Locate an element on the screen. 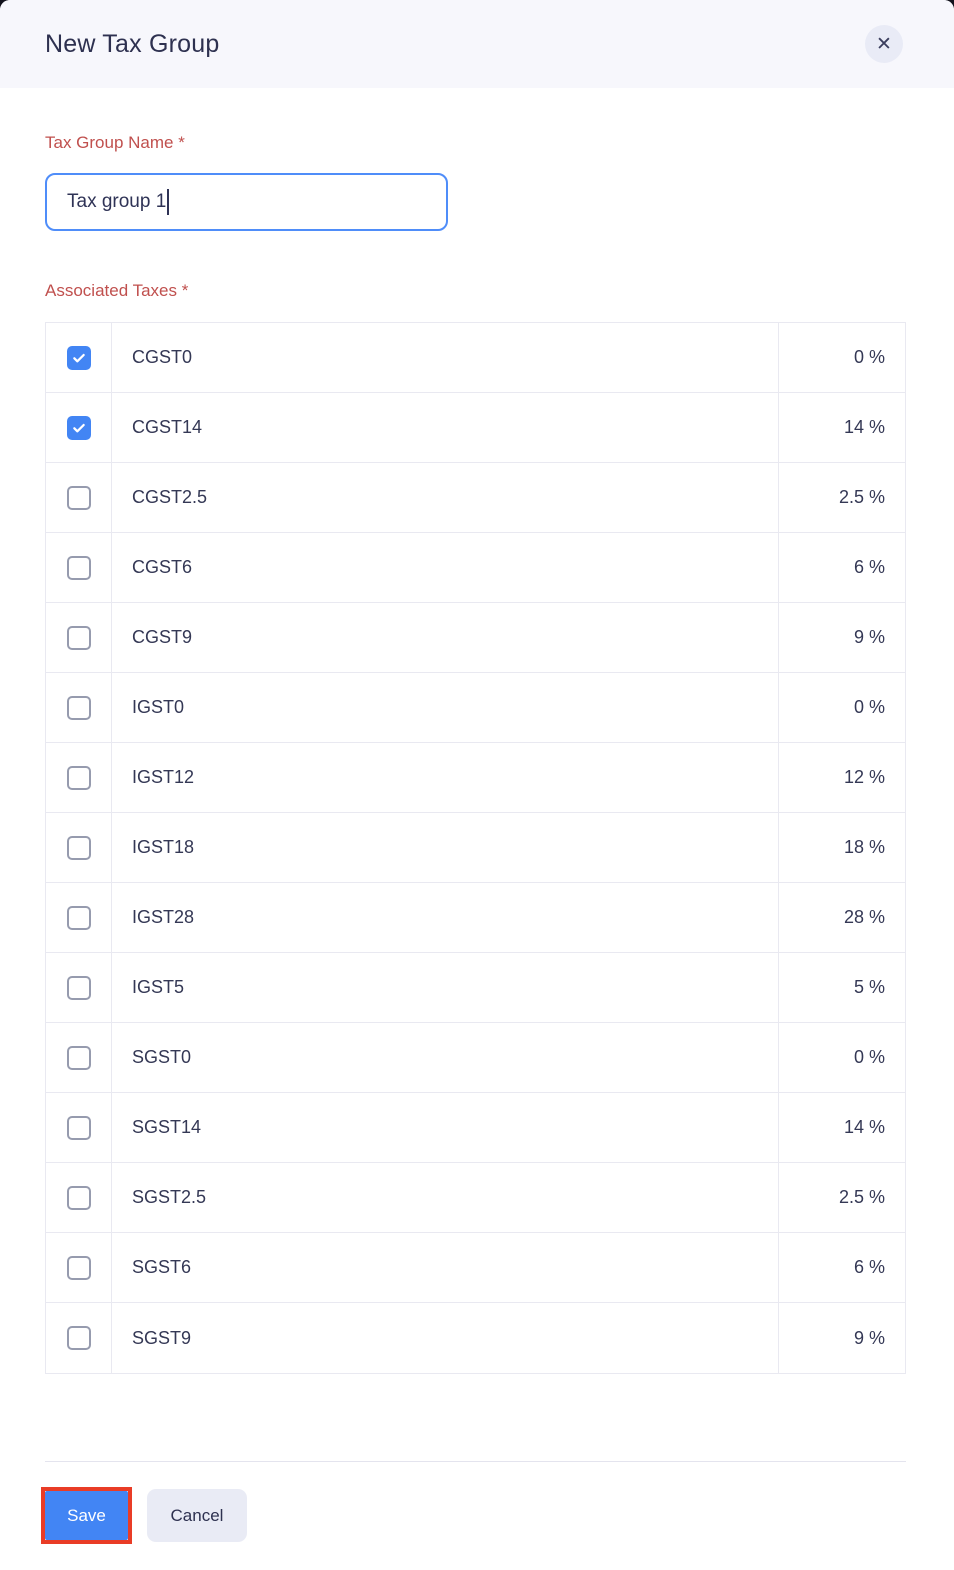  tax-name: IGST5 is located at coordinates (158, 987).